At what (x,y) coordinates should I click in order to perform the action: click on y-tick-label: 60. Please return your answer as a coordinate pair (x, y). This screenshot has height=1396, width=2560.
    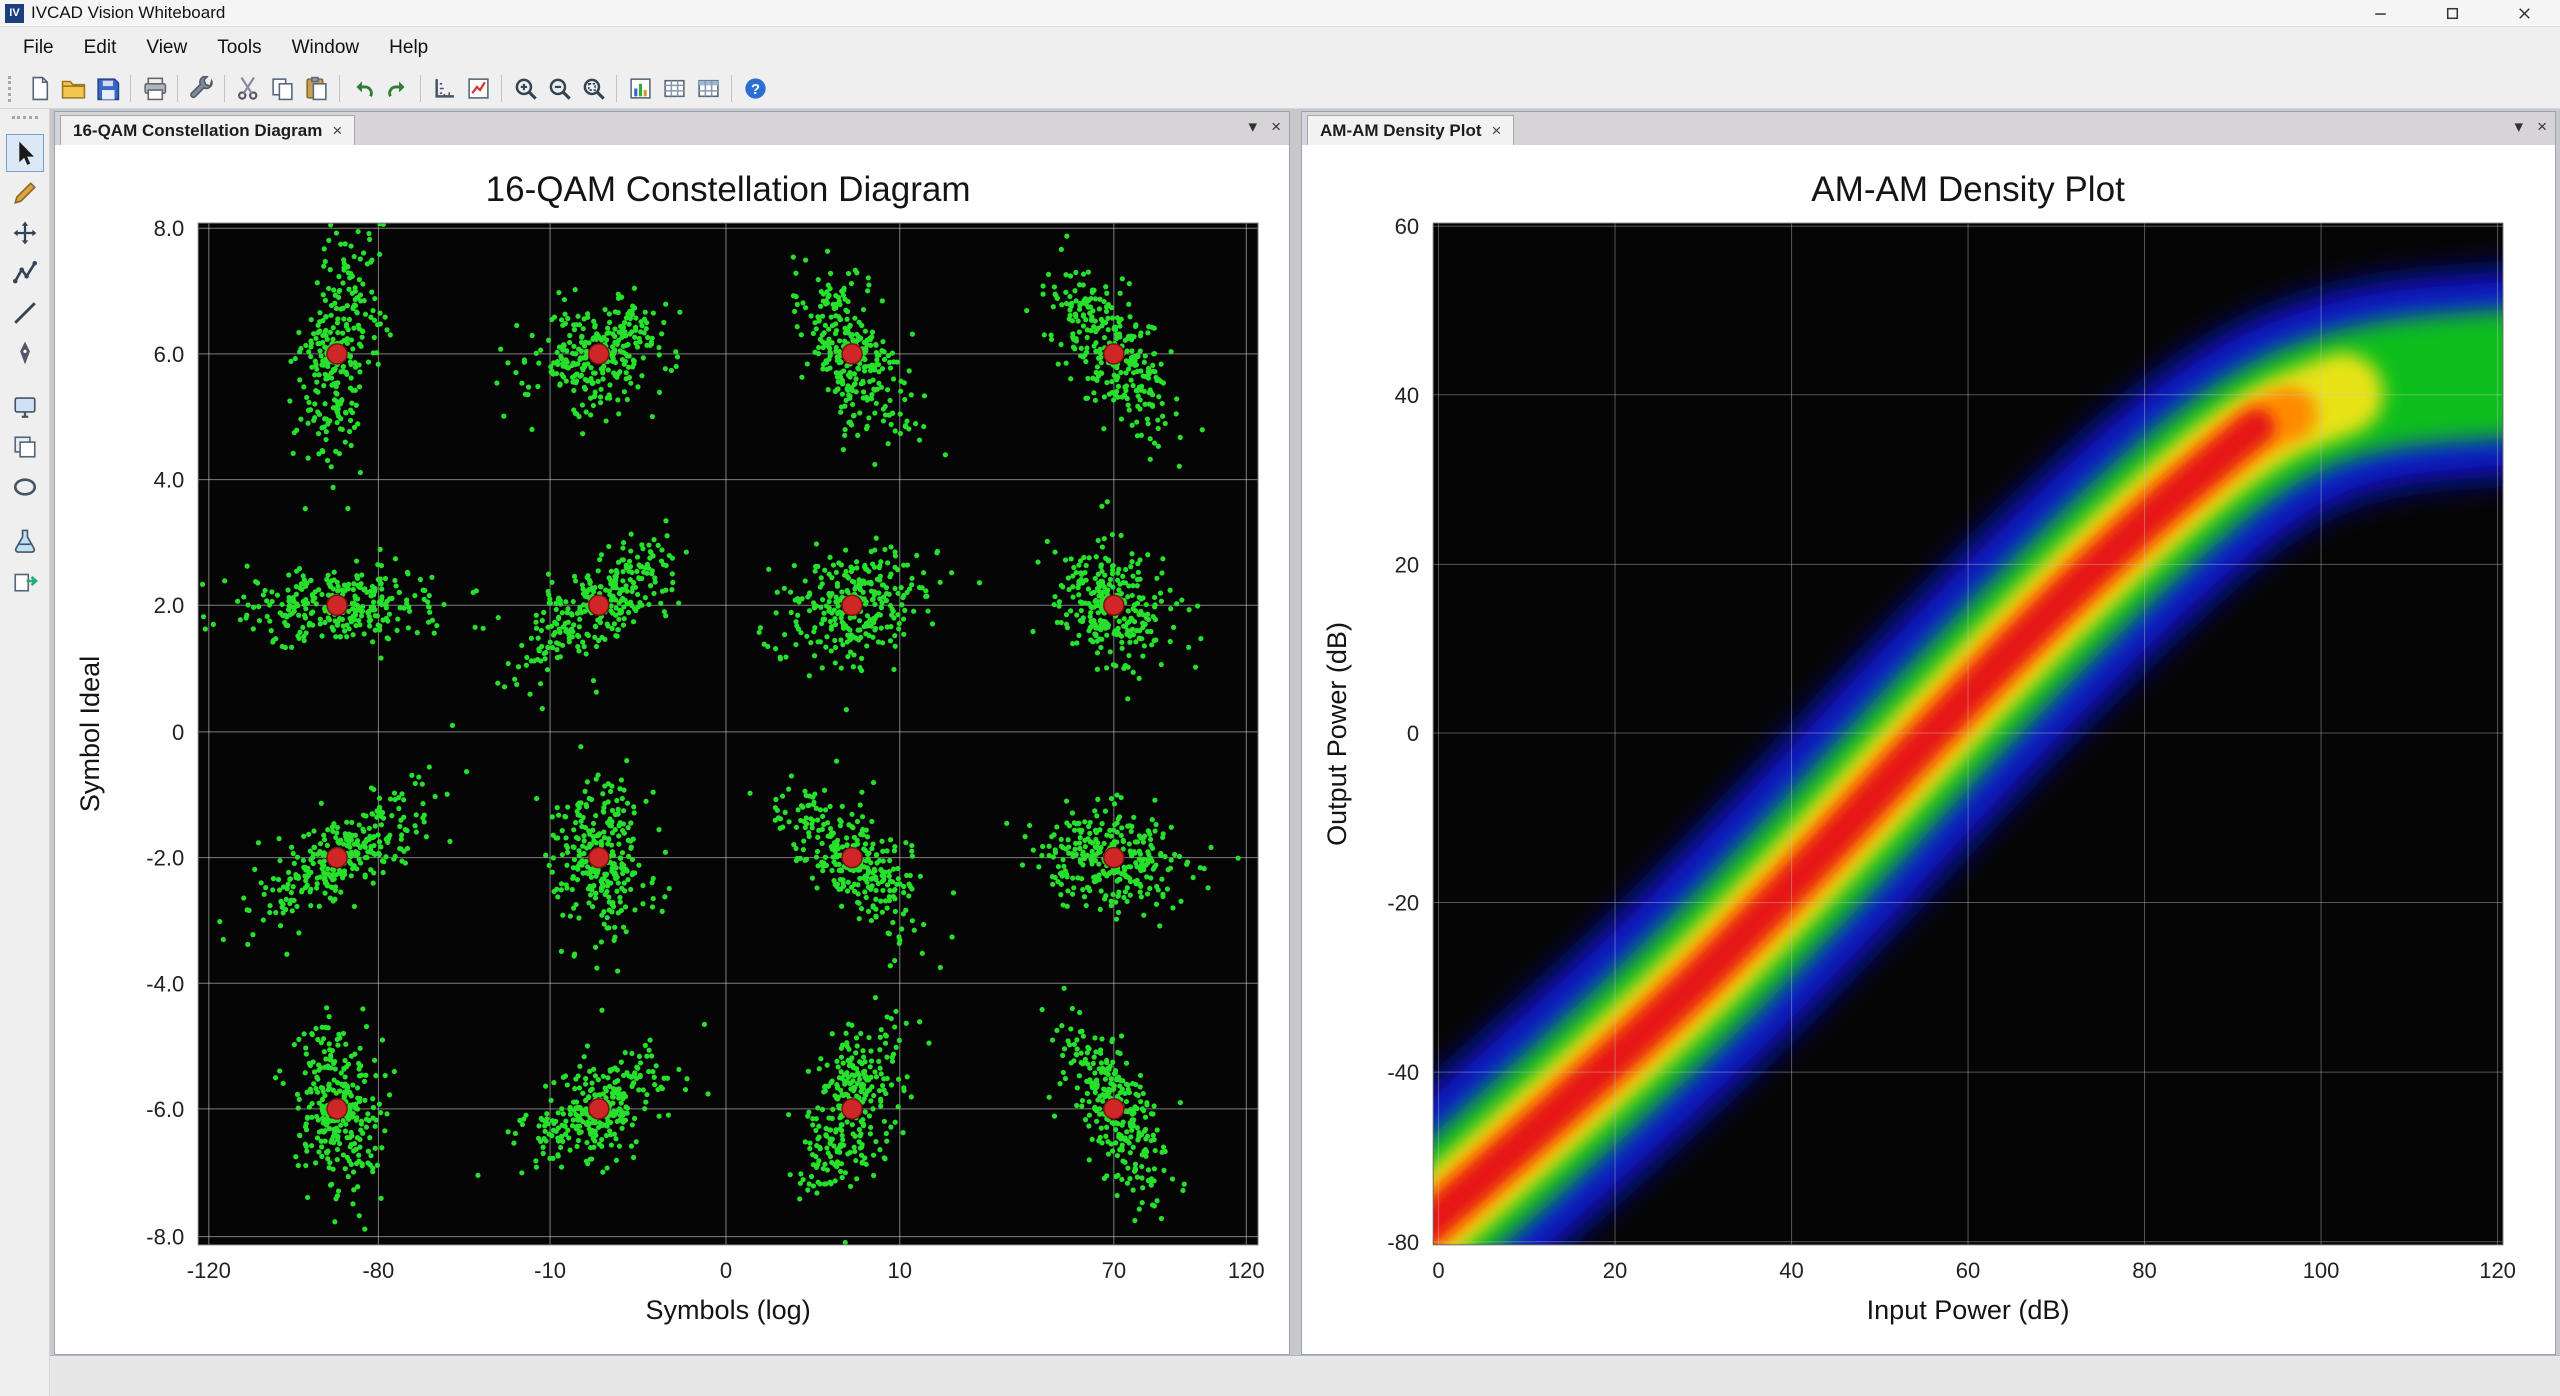
    Looking at the image, I should click on (1407, 226).